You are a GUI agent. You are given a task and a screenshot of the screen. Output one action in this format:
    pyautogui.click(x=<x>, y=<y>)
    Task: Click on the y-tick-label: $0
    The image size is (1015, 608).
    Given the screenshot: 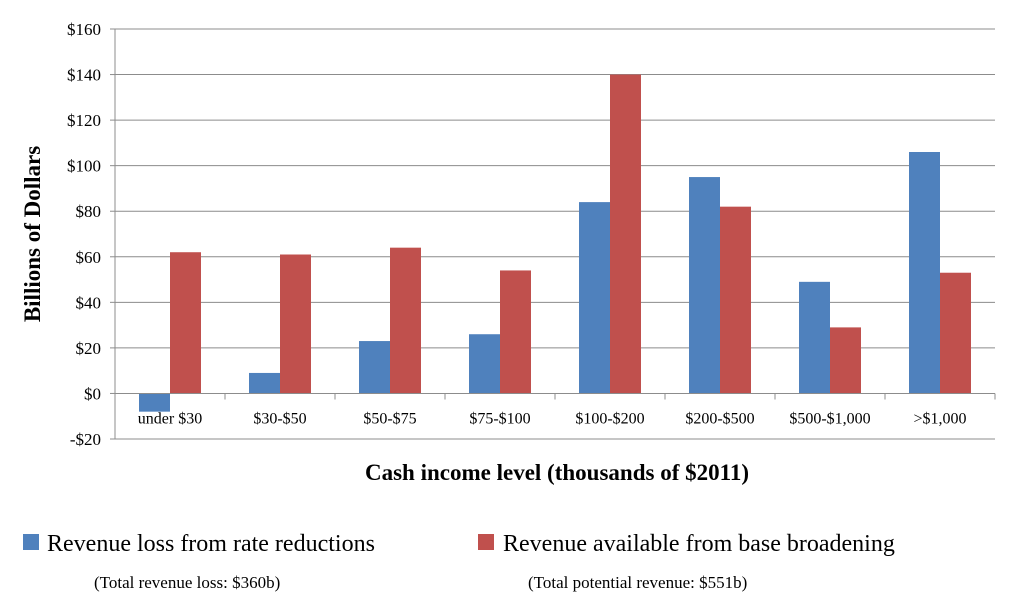 What is the action you would take?
    pyautogui.click(x=92, y=393)
    